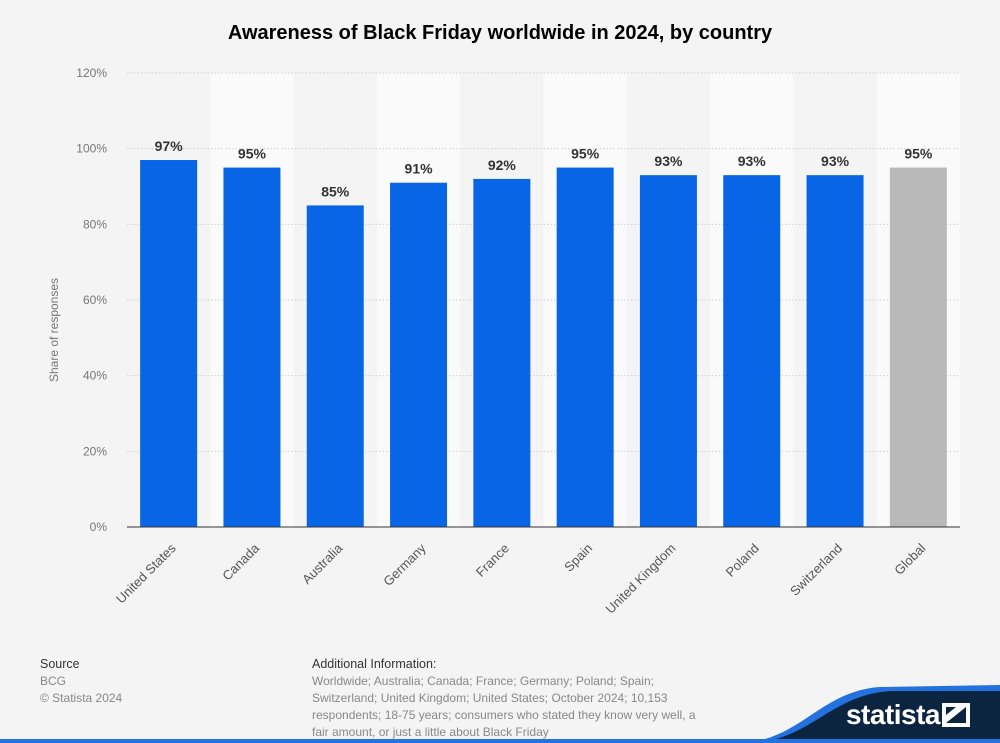  Describe the element at coordinates (641, 579) in the screenshot. I see `x-tick-label: United Kingdom` at that location.